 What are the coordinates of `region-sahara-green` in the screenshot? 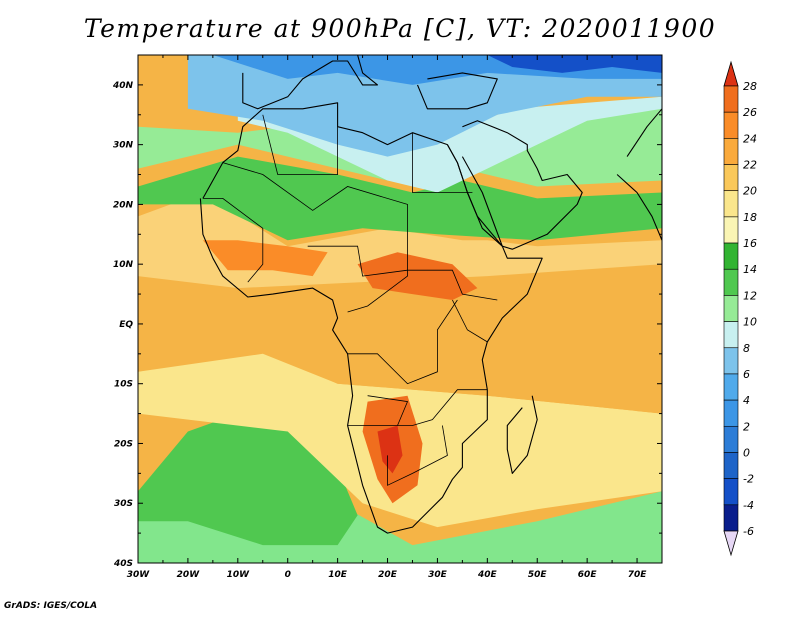 It's located at (400, 198).